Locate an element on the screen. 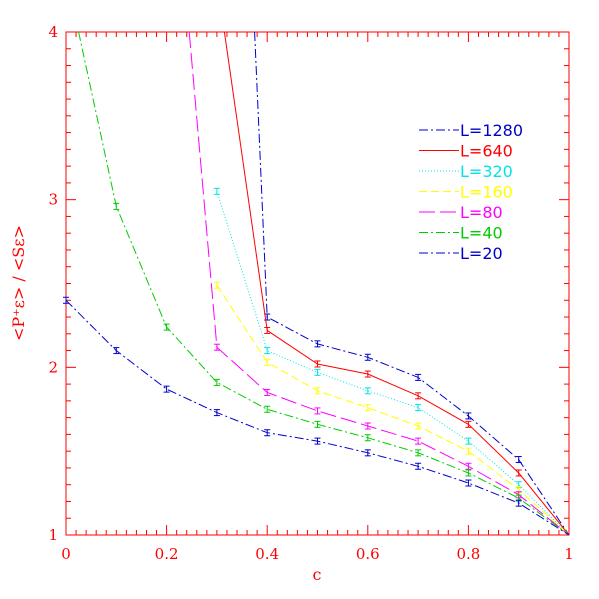 Image resolution: width=599 pixels, height=599 pixels. y-tick-label: 2 is located at coordinates (53, 367).